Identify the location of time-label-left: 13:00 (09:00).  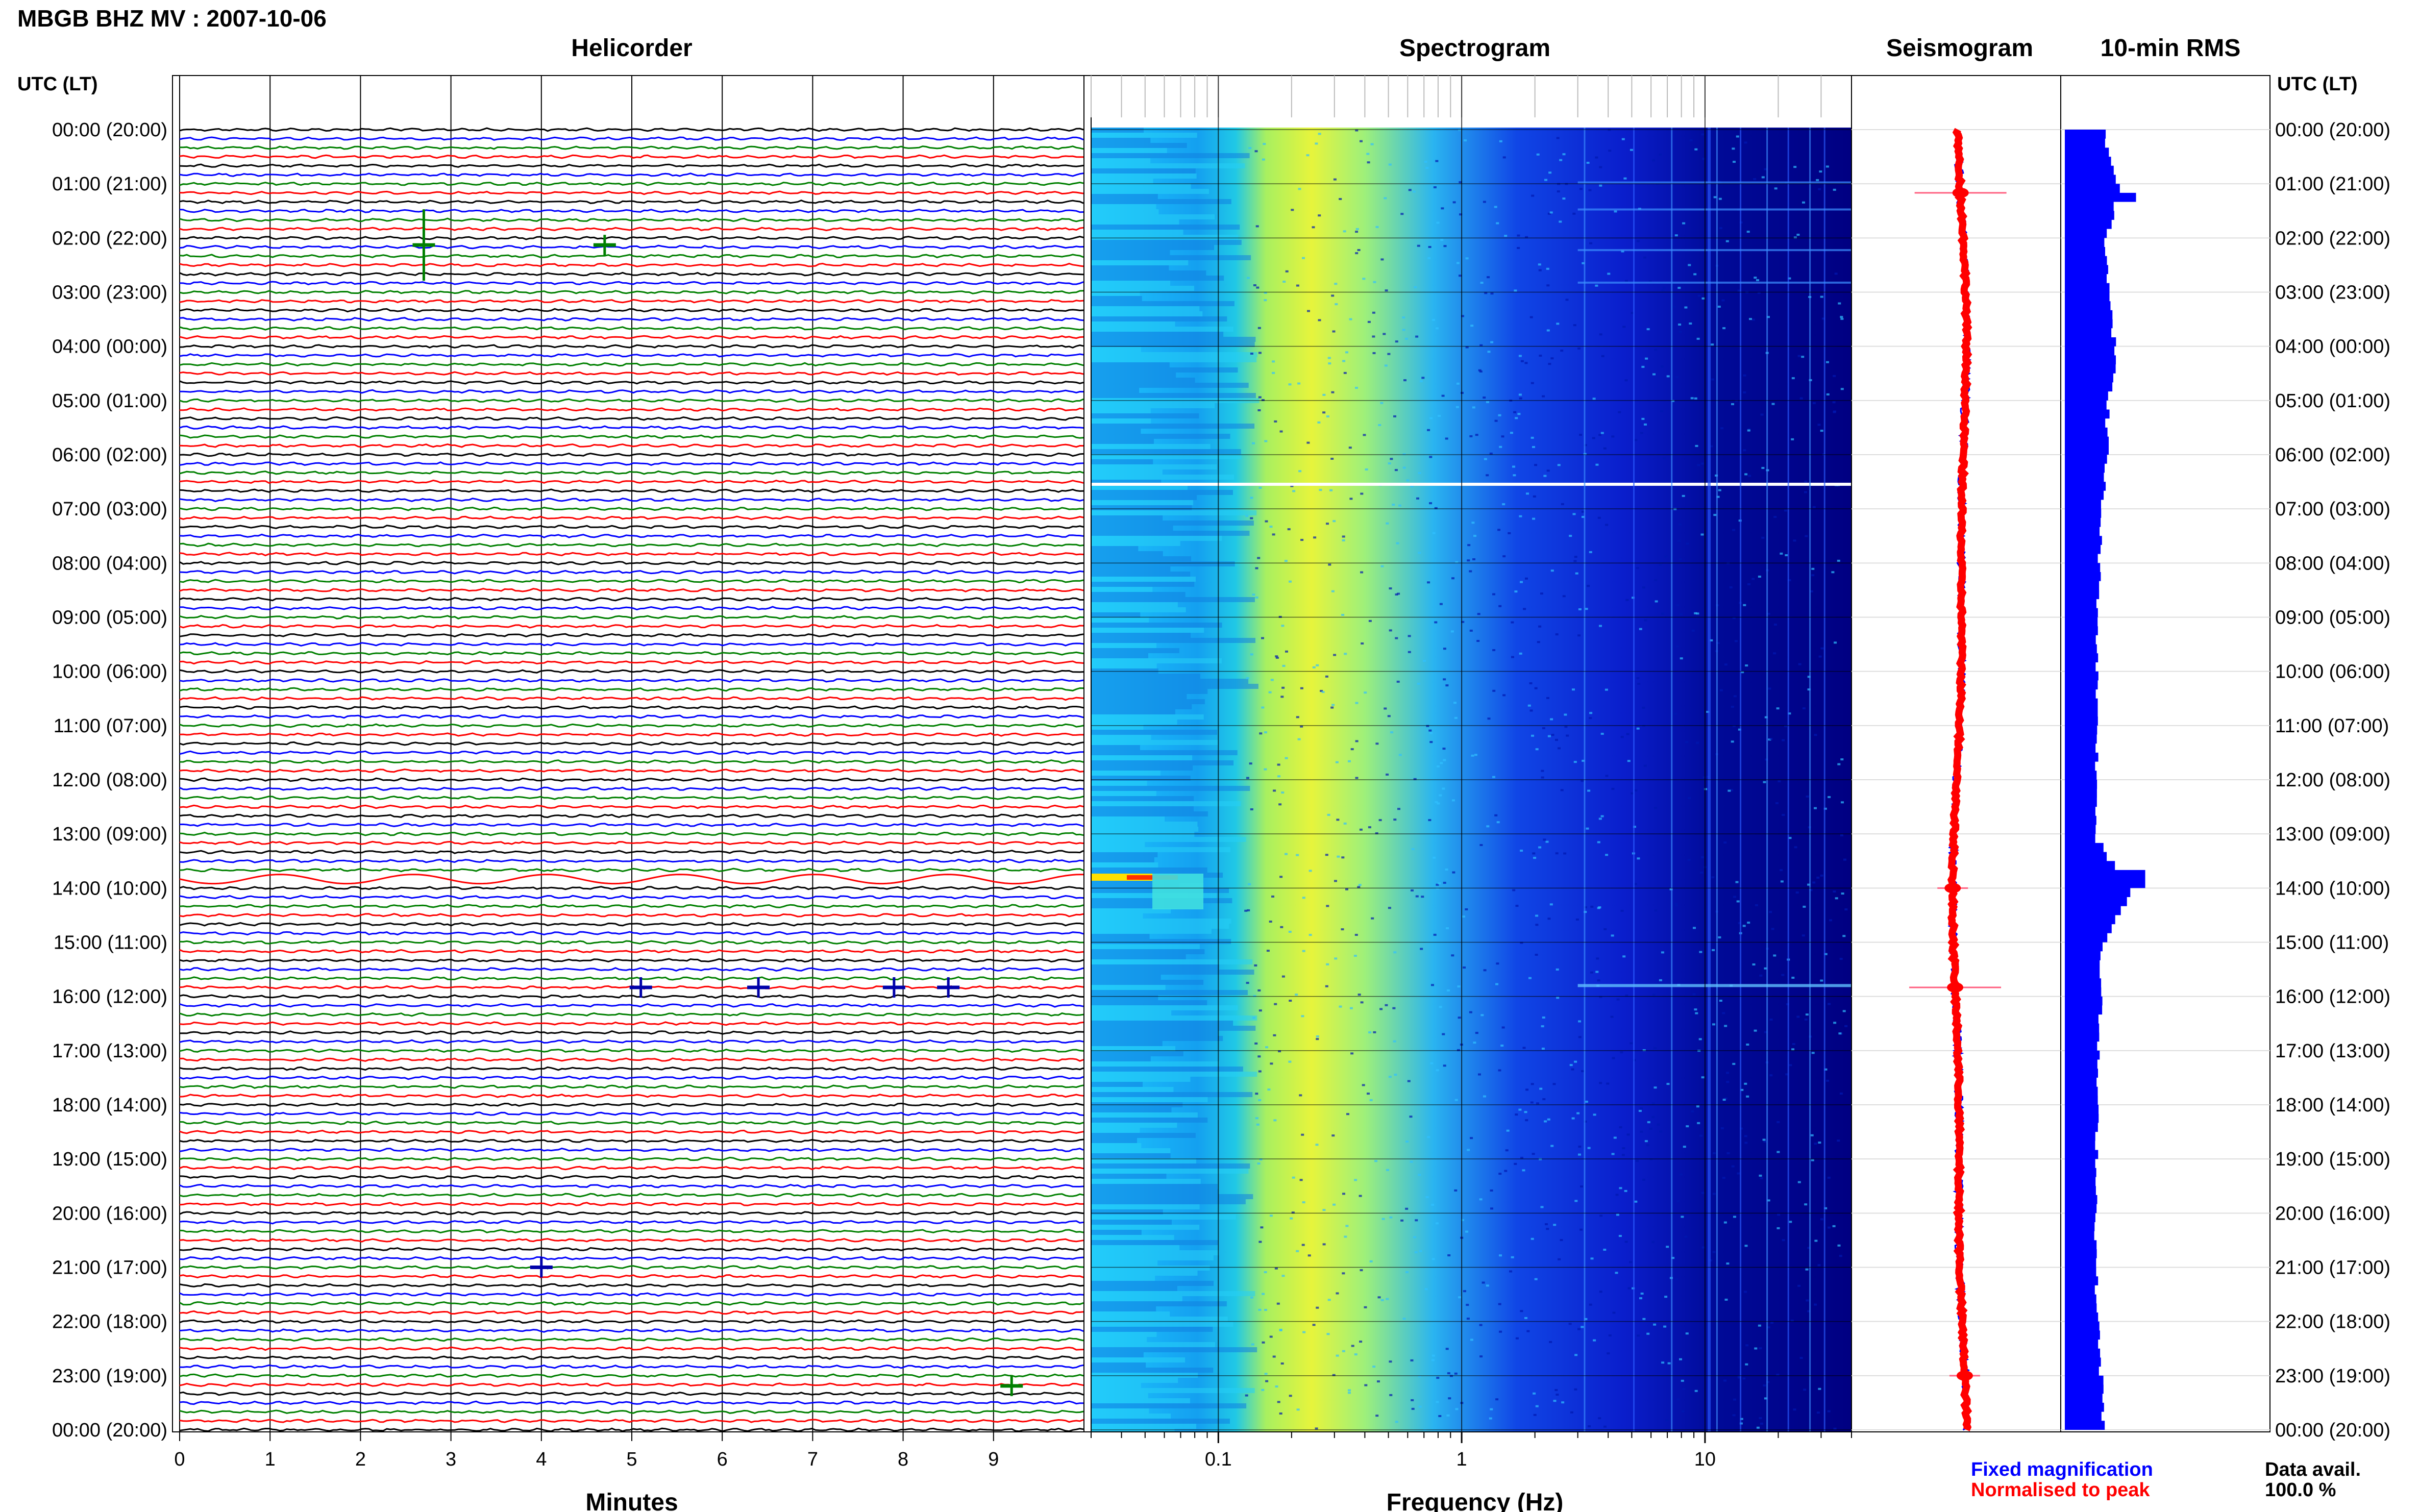
(109, 834).